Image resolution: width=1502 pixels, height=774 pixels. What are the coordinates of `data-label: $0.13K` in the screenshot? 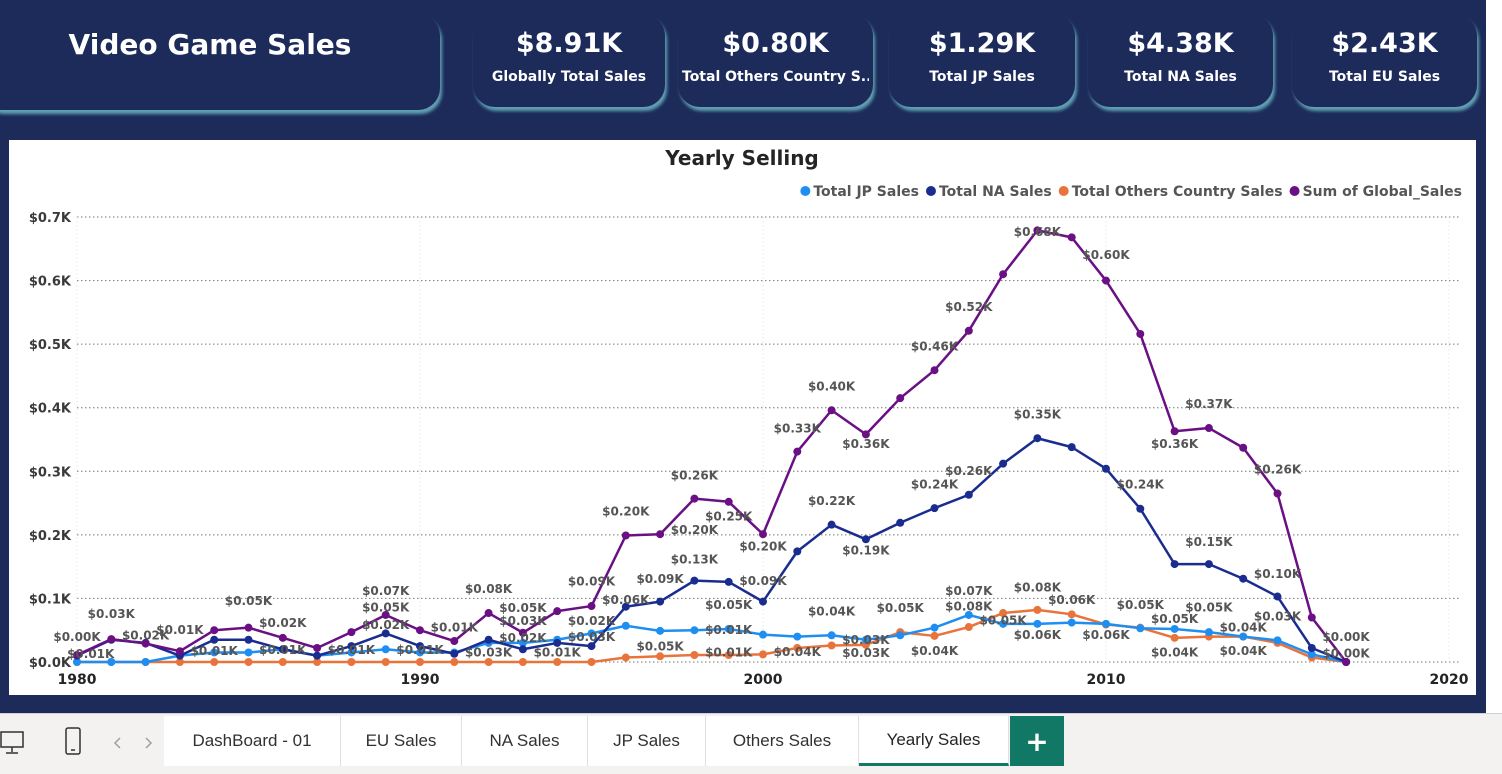 It's located at (695, 559).